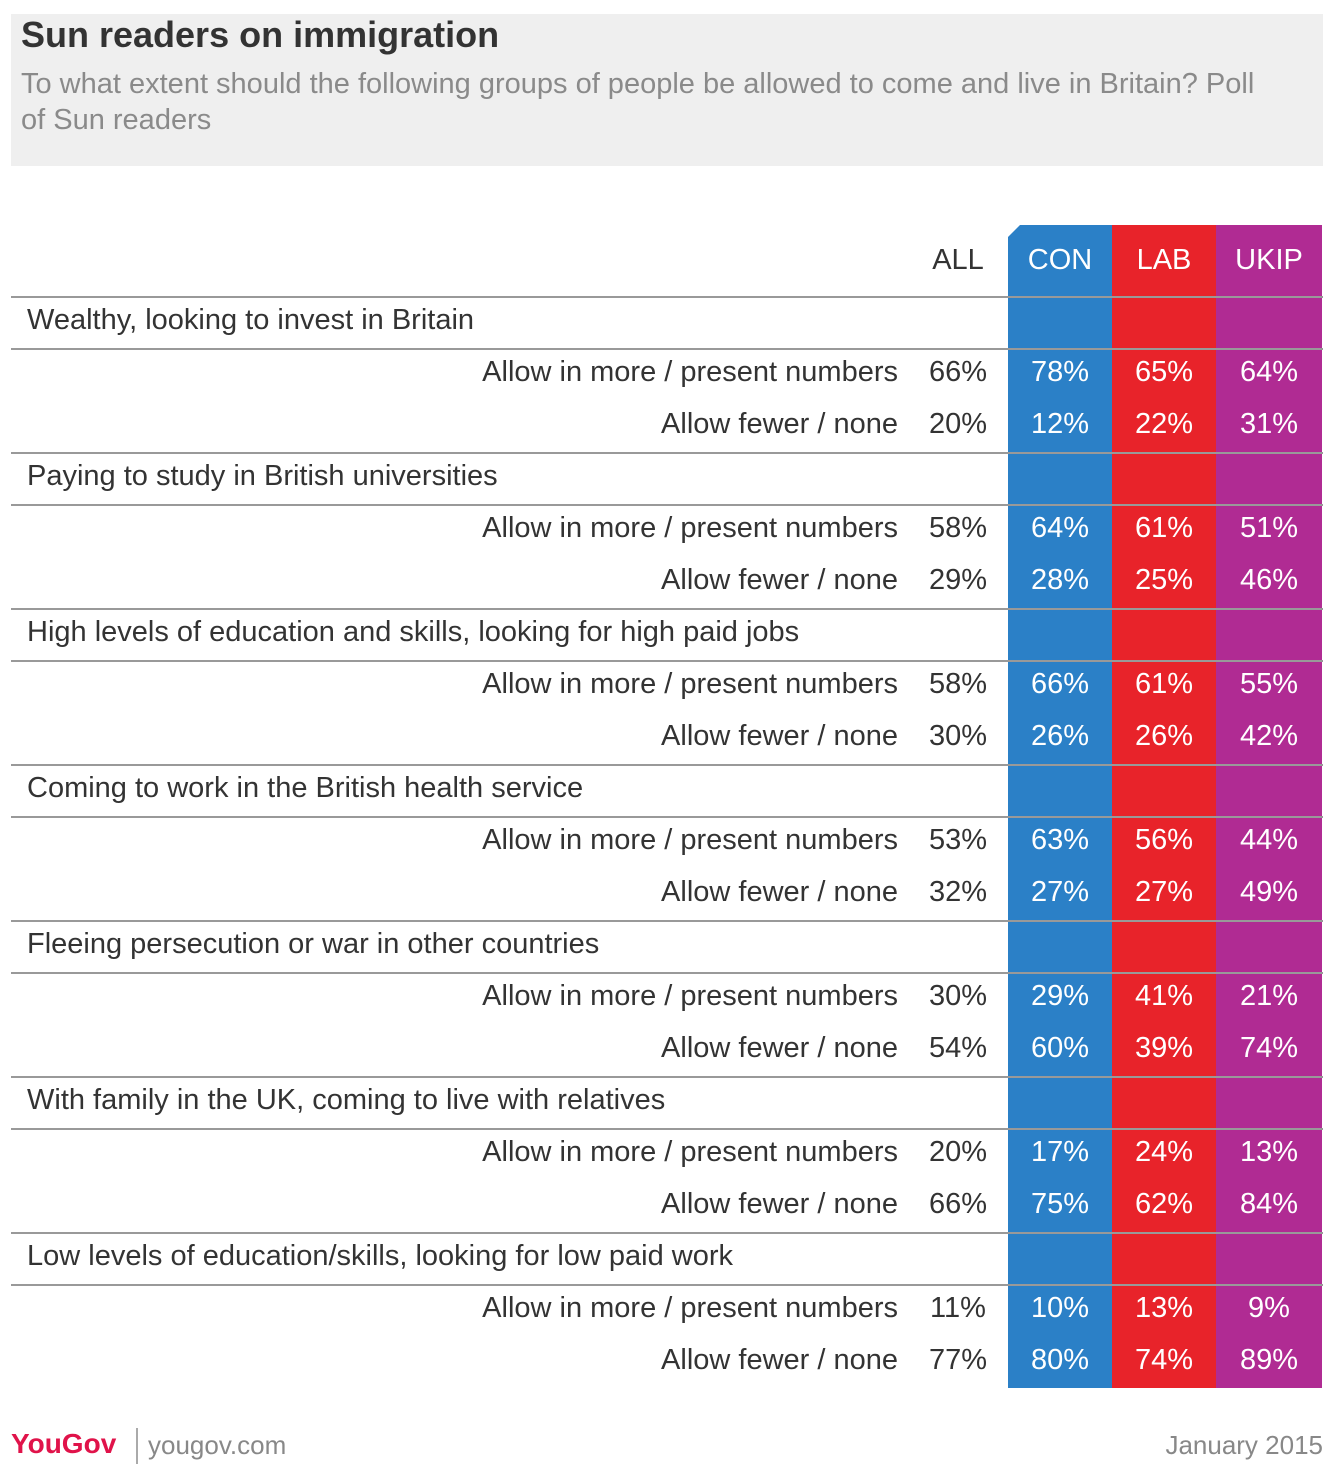 This screenshot has width=1335, height=1478. Describe the element at coordinates (1164, 736) in the screenshot. I see `value-cell-lab: 26%` at that location.